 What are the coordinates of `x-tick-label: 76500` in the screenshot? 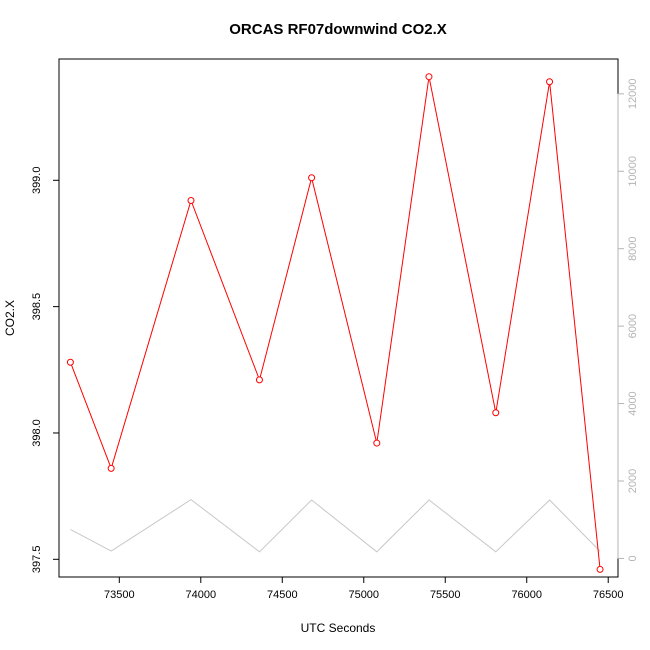 It's located at (608, 595).